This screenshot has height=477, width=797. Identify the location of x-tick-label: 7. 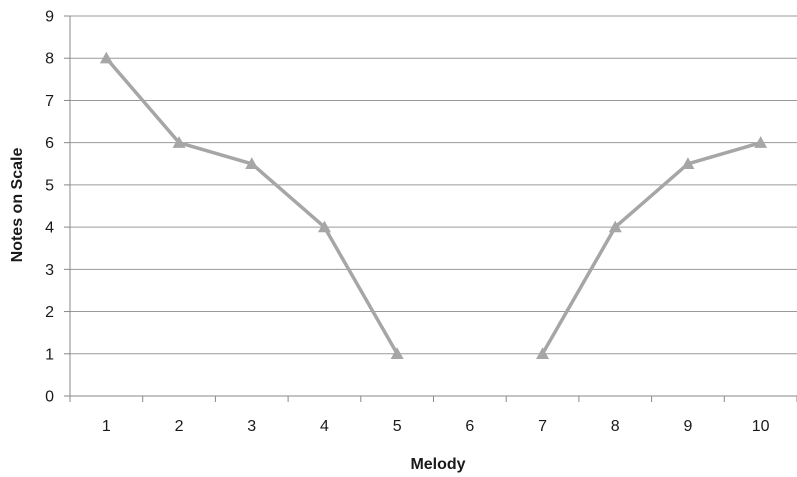
(542, 426).